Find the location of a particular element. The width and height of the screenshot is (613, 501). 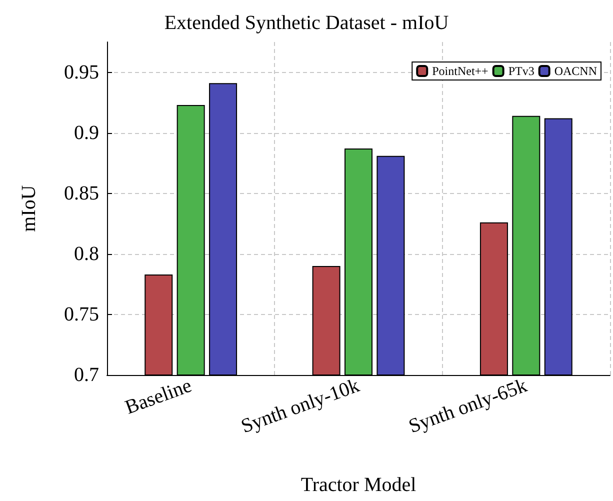

legend-label: PTv3 is located at coordinates (521, 71).